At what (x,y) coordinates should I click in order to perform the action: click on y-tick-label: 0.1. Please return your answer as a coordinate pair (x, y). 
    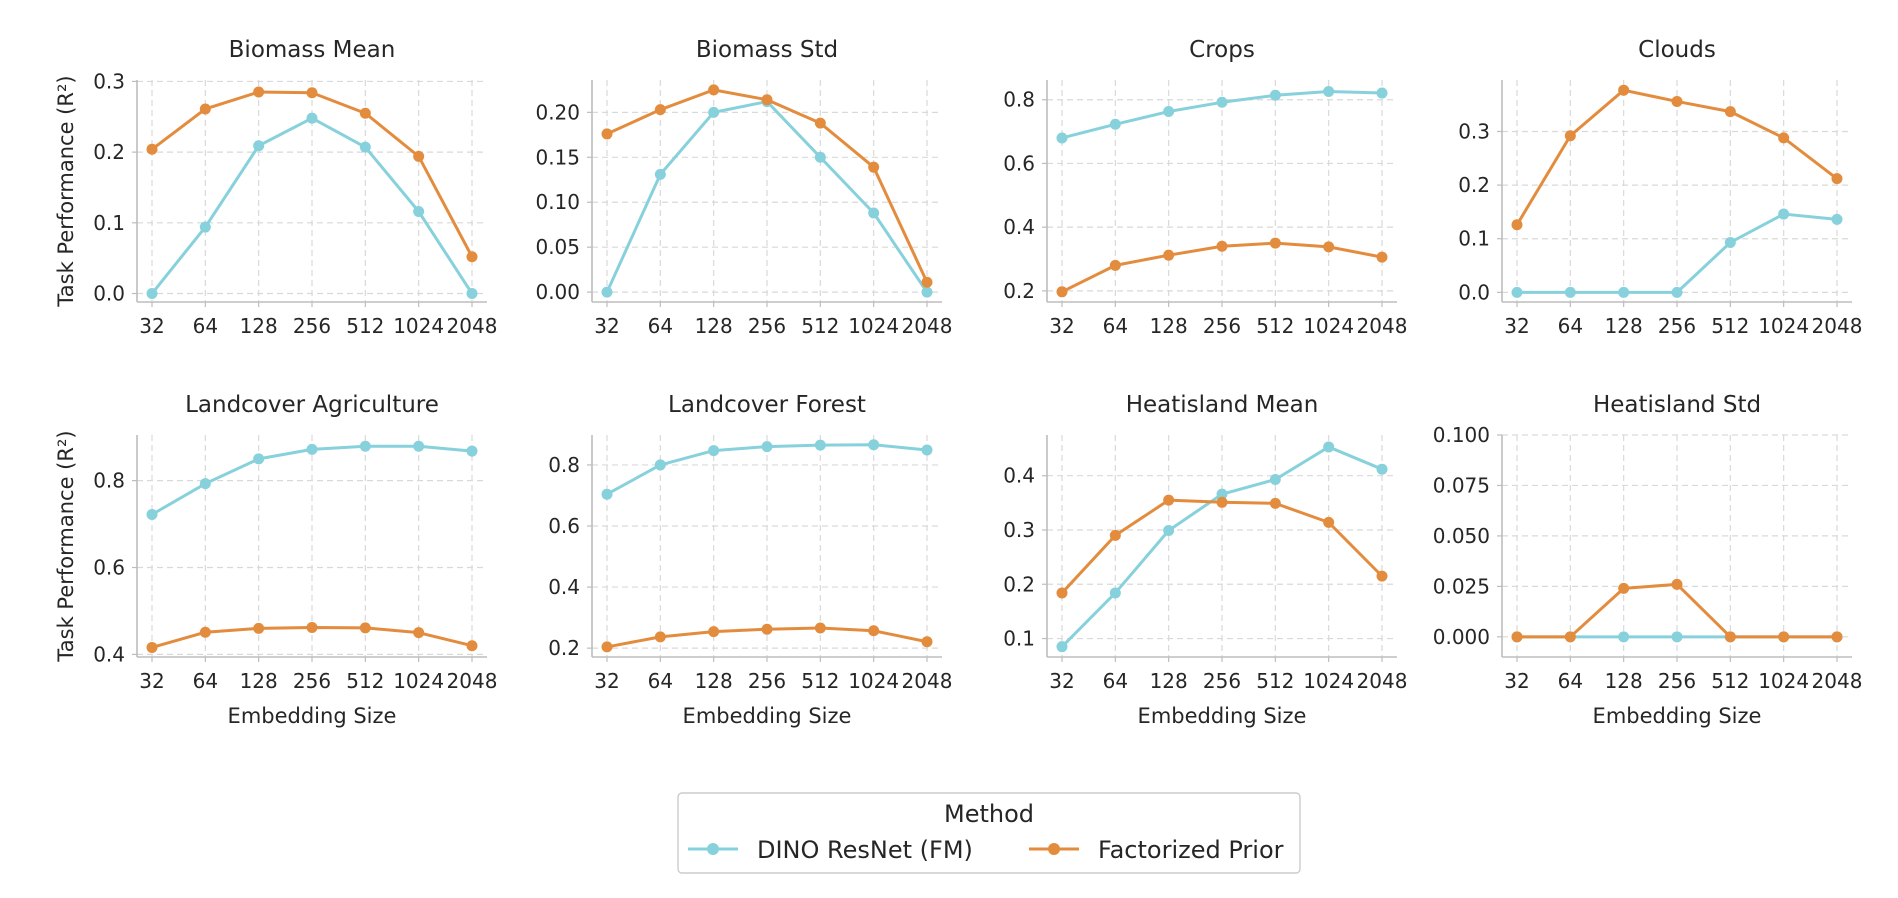
    Looking at the image, I should click on (109, 223).